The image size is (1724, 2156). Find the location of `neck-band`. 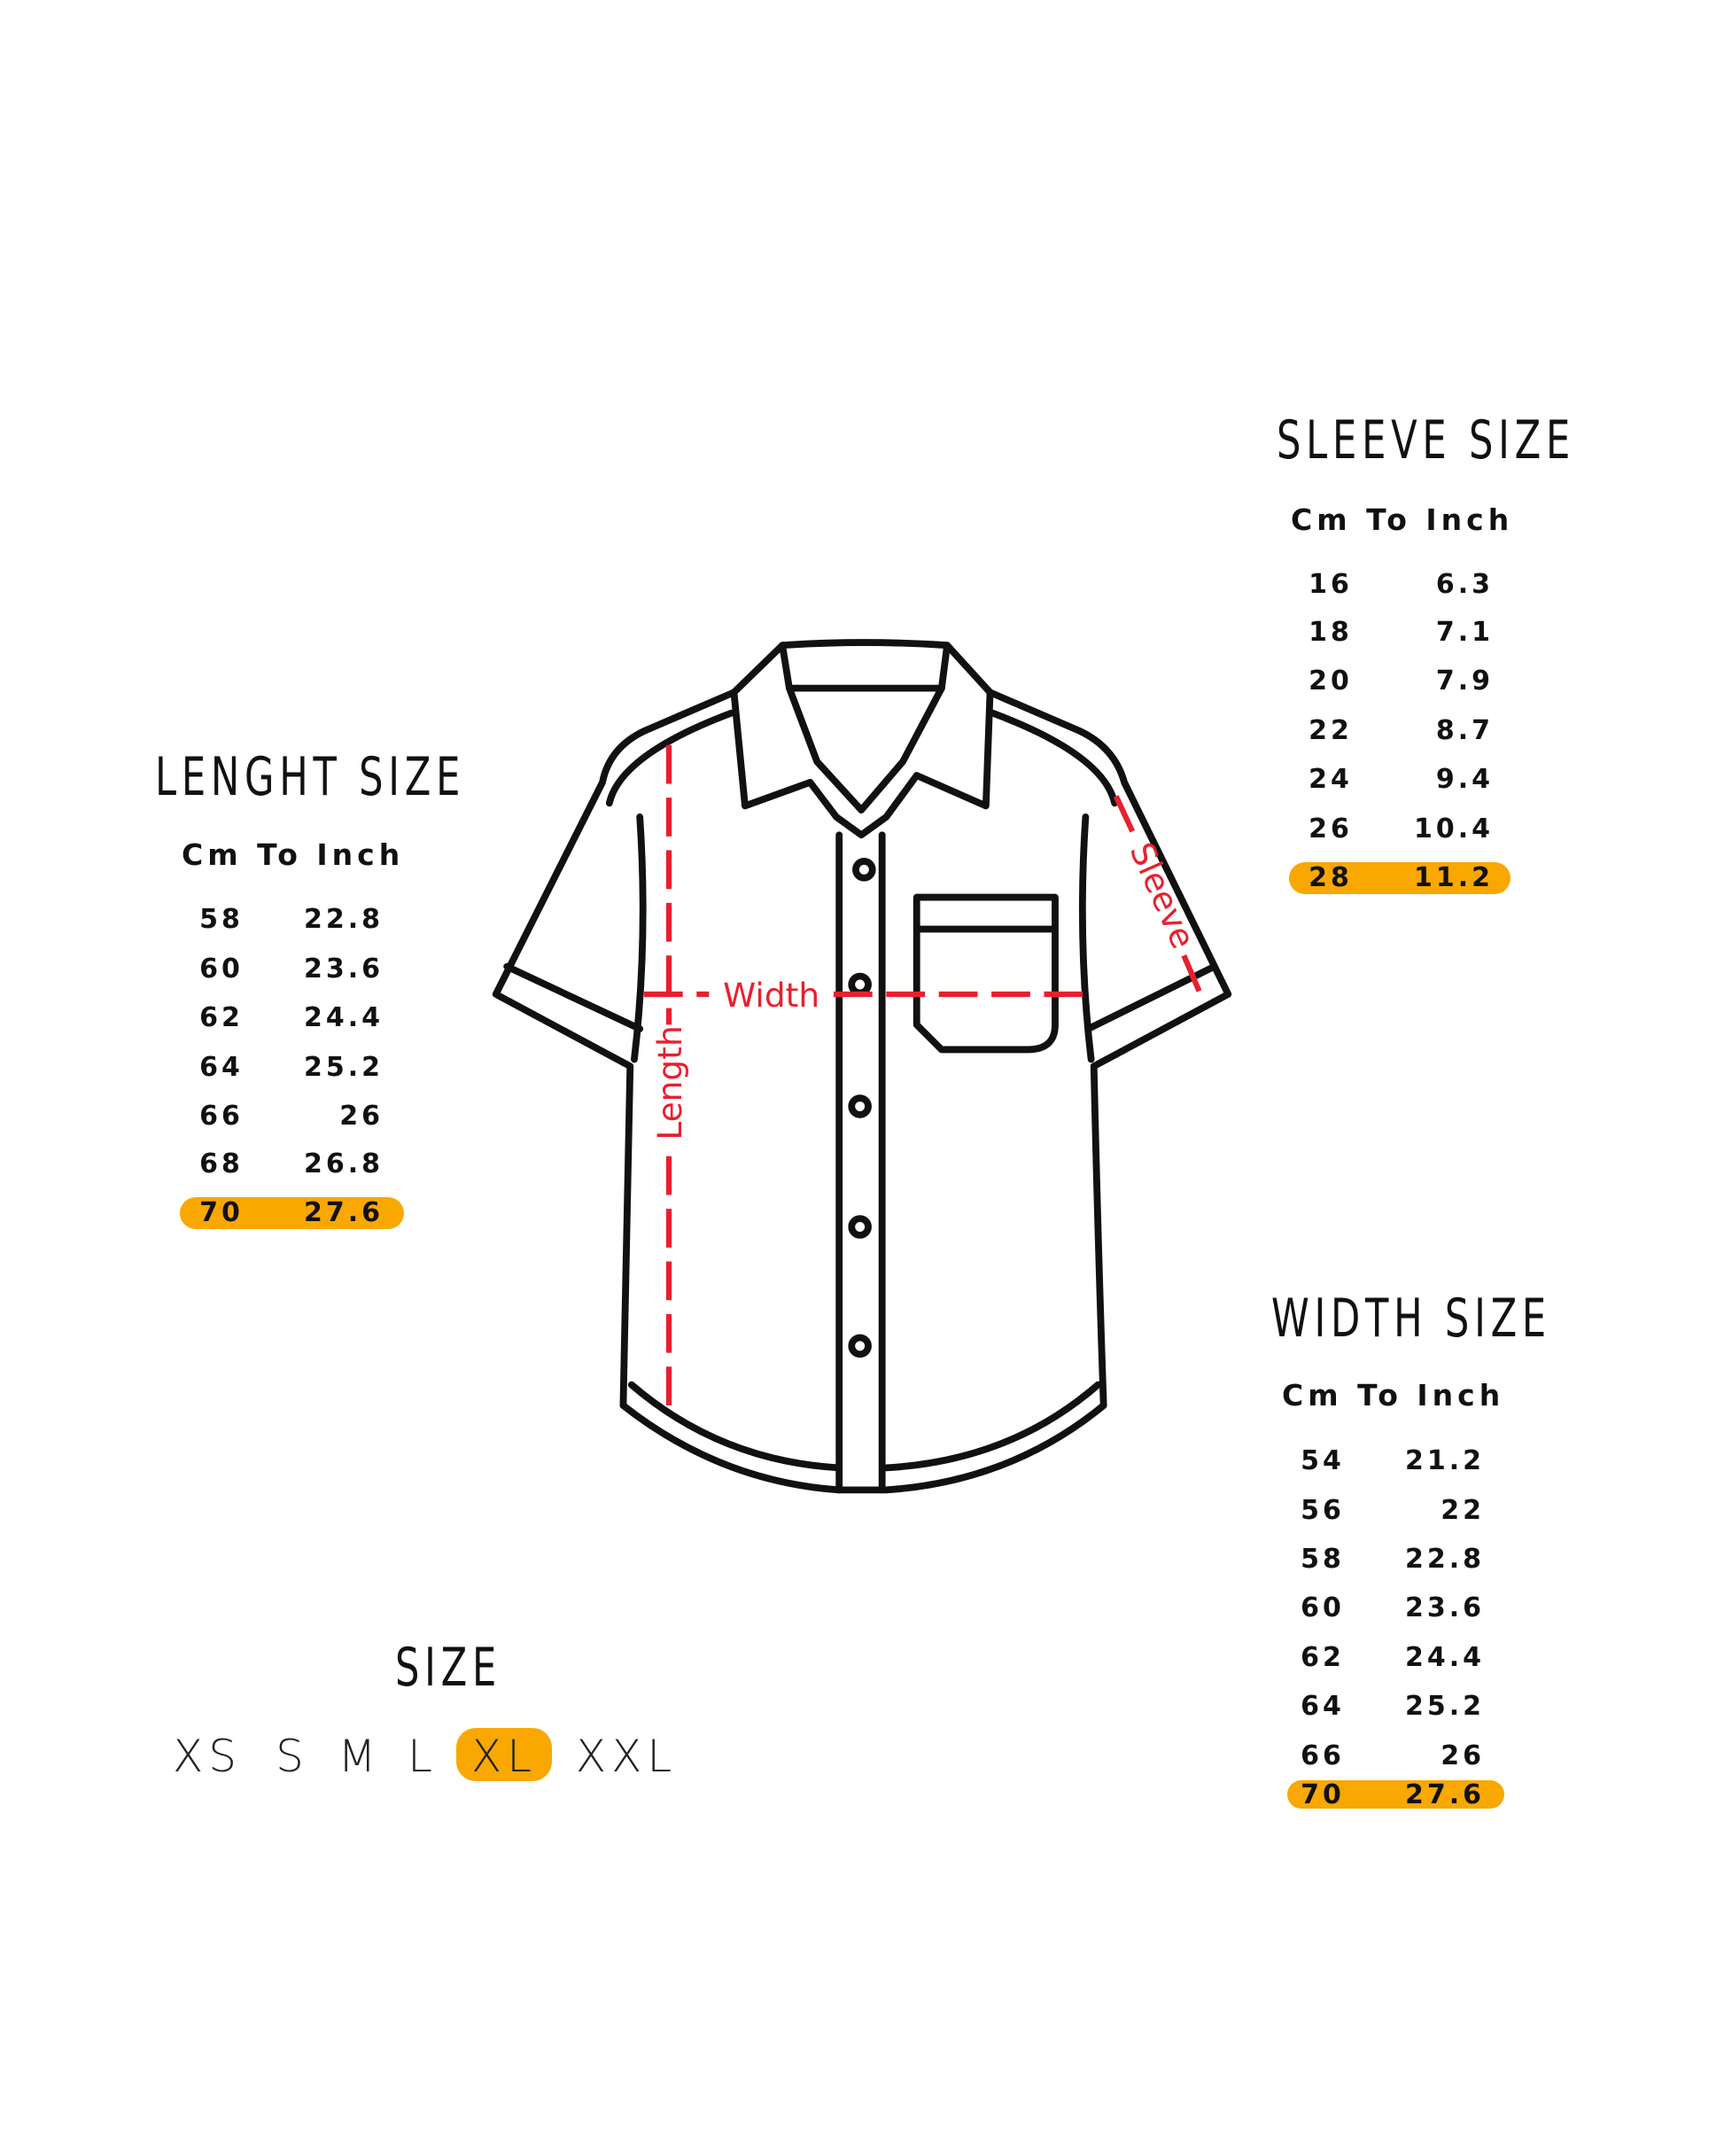

neck-band is located at coordinates (862, 739).